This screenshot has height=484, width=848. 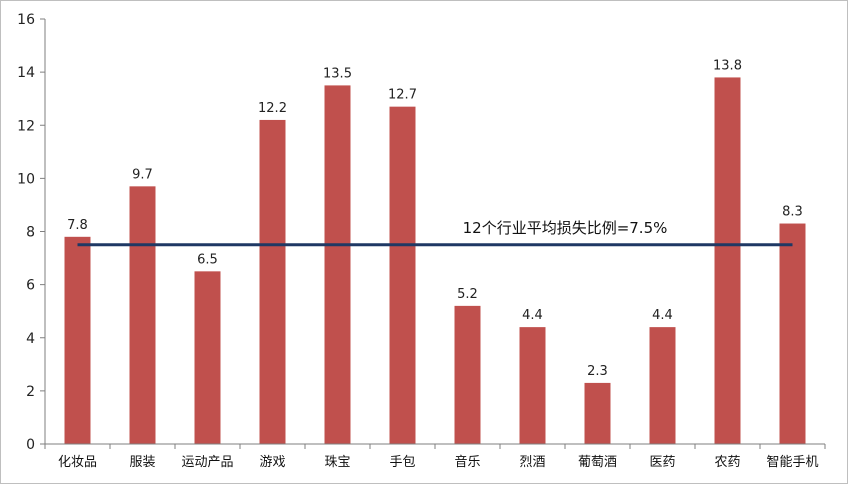 I want to click on category-label: 智能手机, so click(x=792, y=462).